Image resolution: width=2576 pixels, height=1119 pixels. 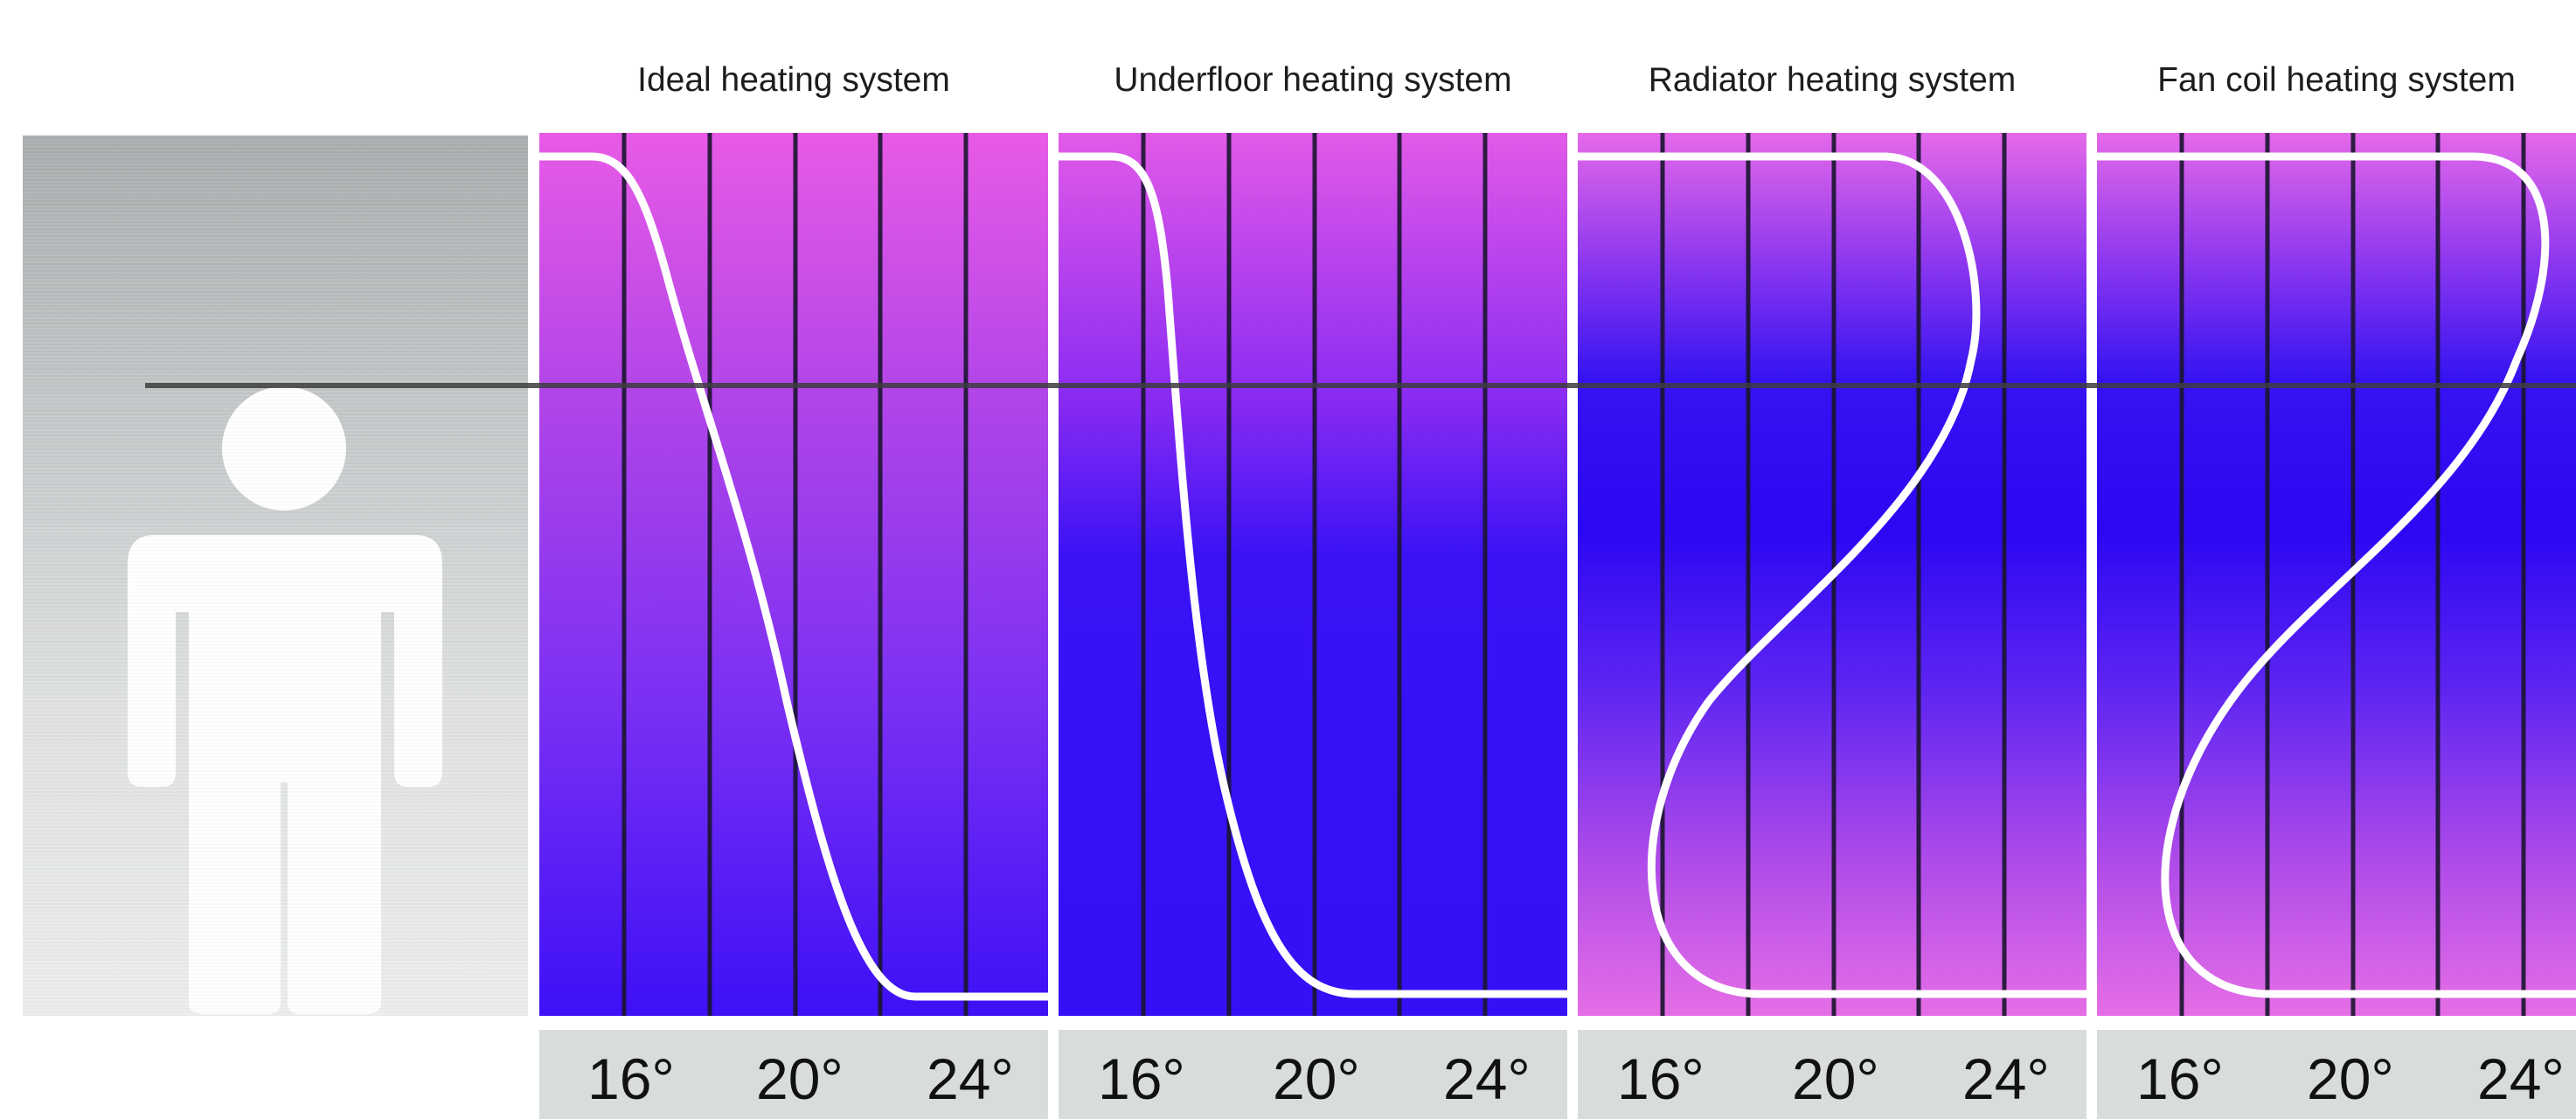 I want to click on temperature-profile-fancoil, so click(x=2336, y=574).